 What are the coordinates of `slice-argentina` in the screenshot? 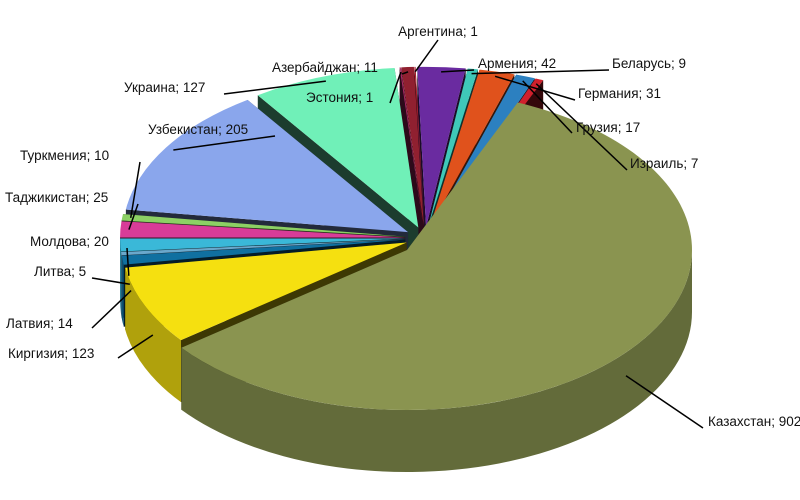 It's located at (419, 146).